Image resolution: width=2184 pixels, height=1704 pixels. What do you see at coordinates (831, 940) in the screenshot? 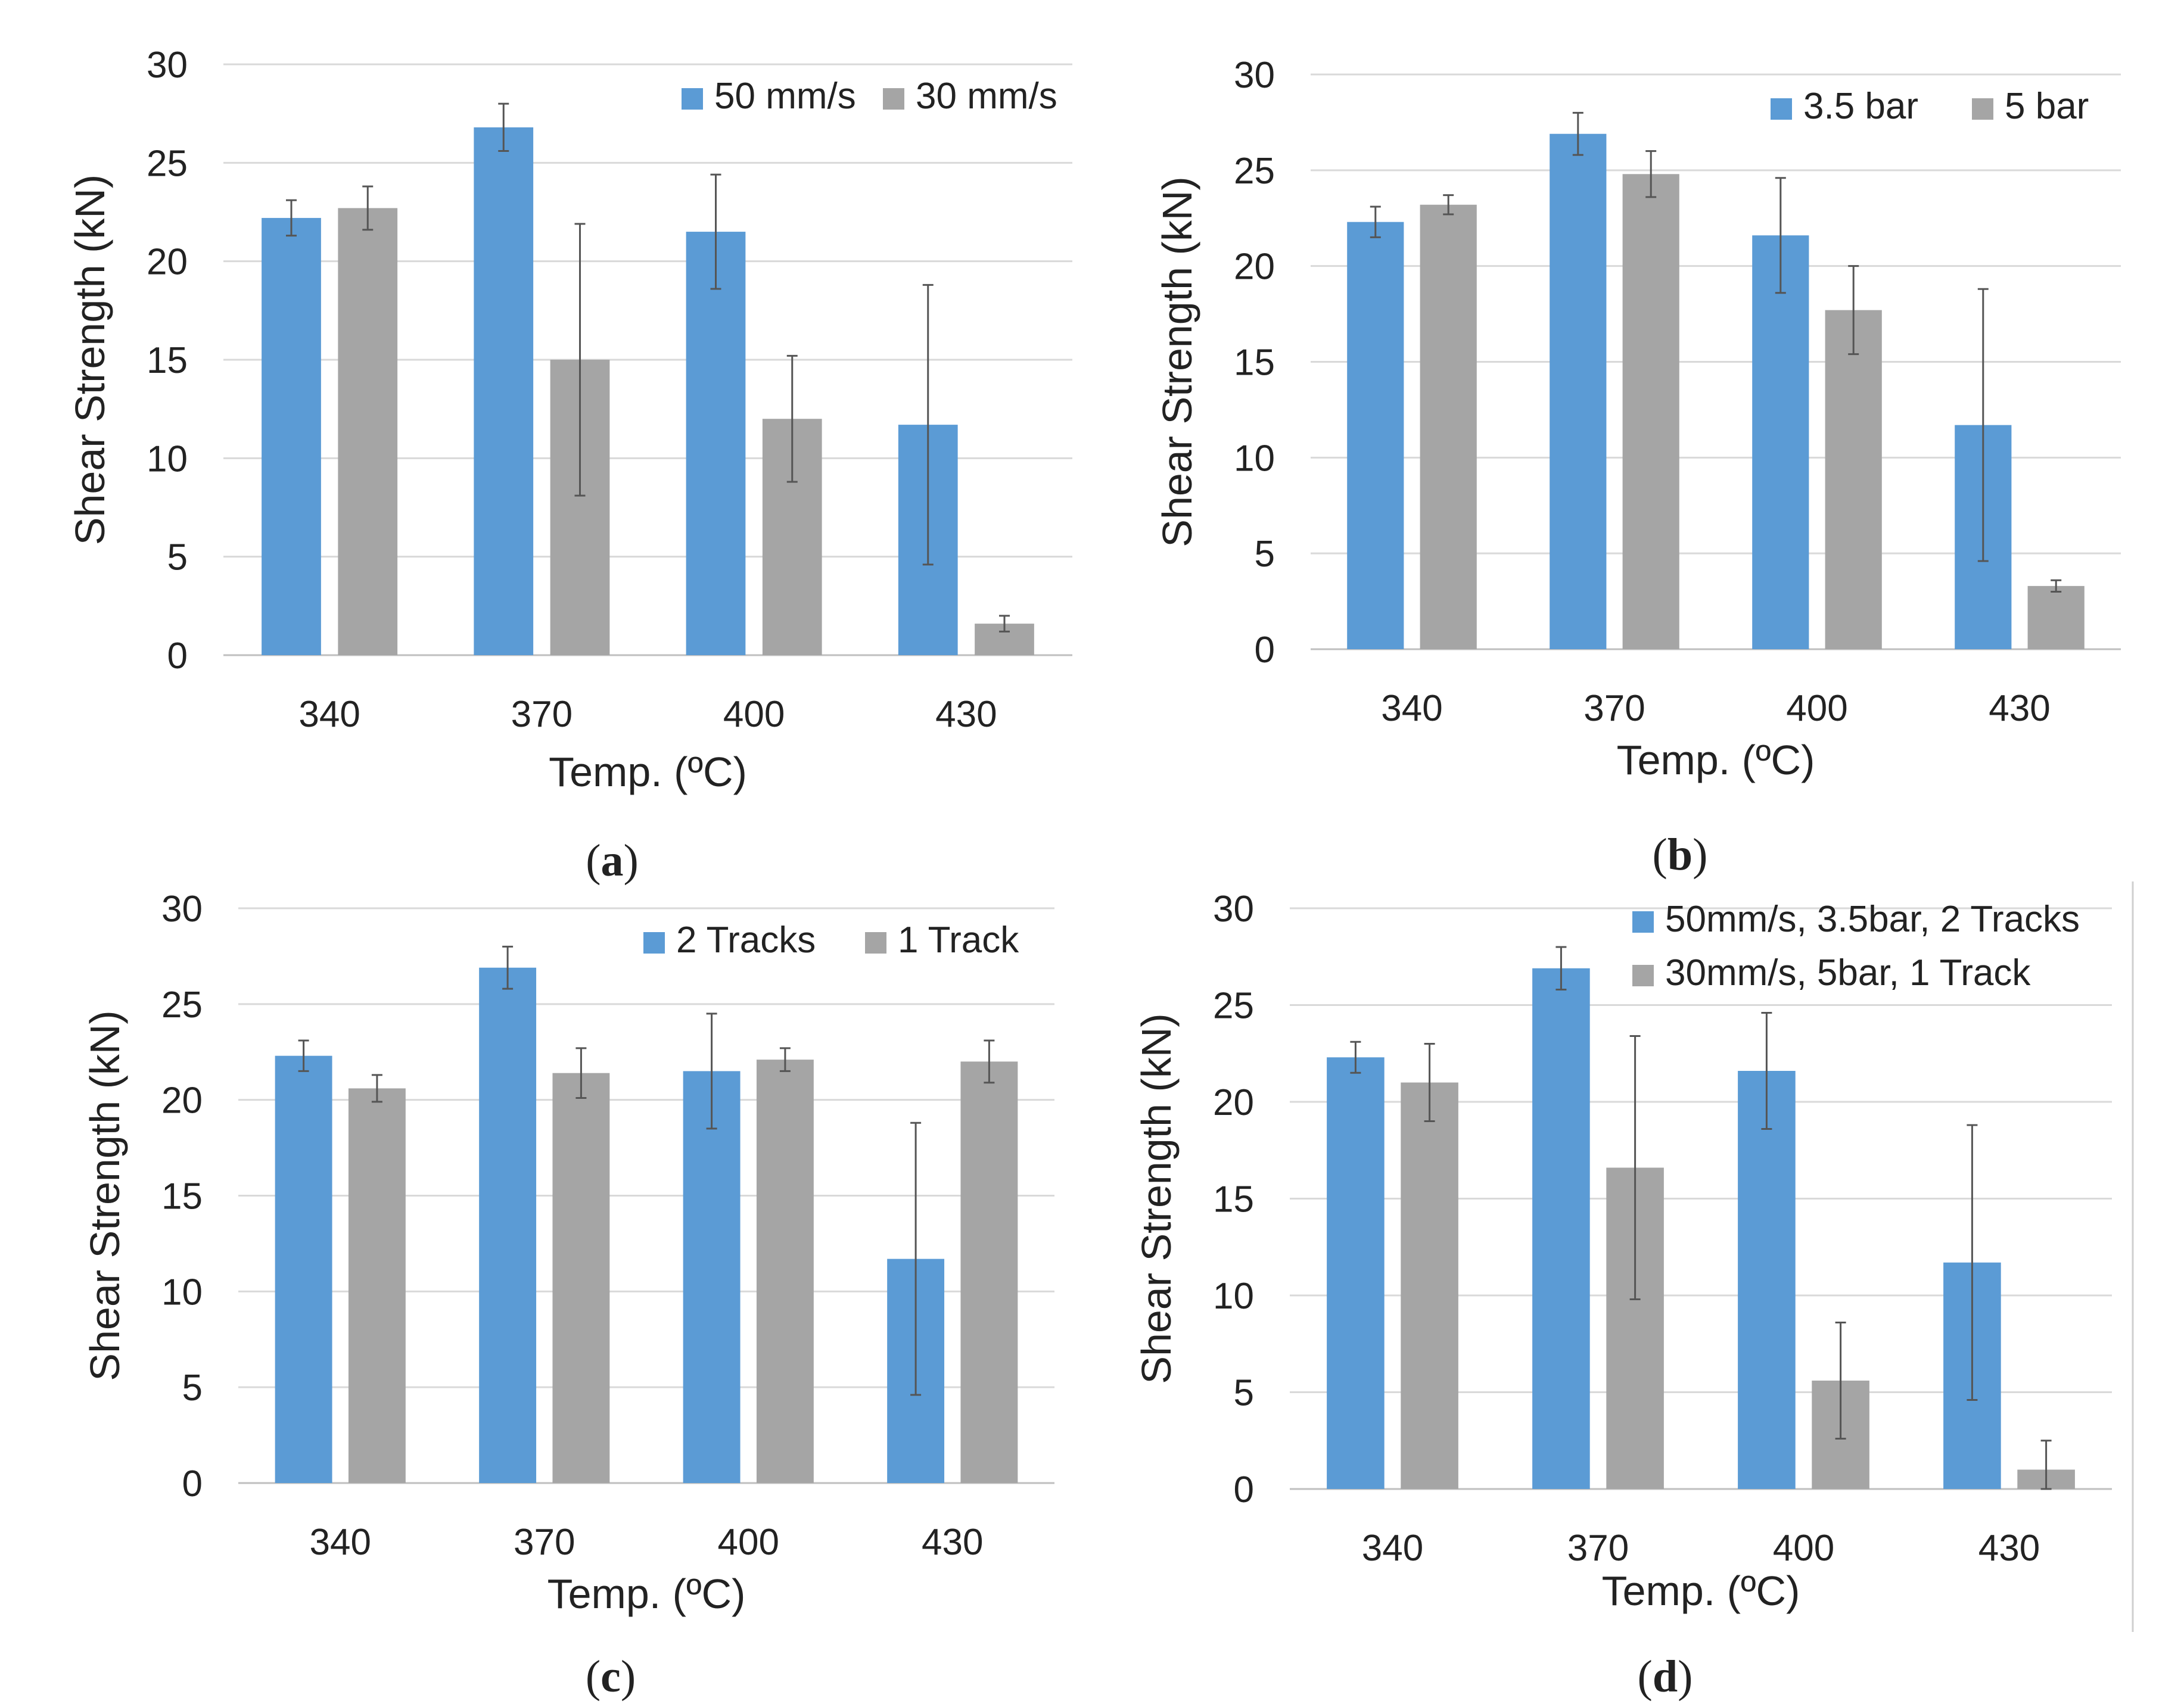
I see `legend: 2 Tracks 1 Track` at bounding box center [831, 940].